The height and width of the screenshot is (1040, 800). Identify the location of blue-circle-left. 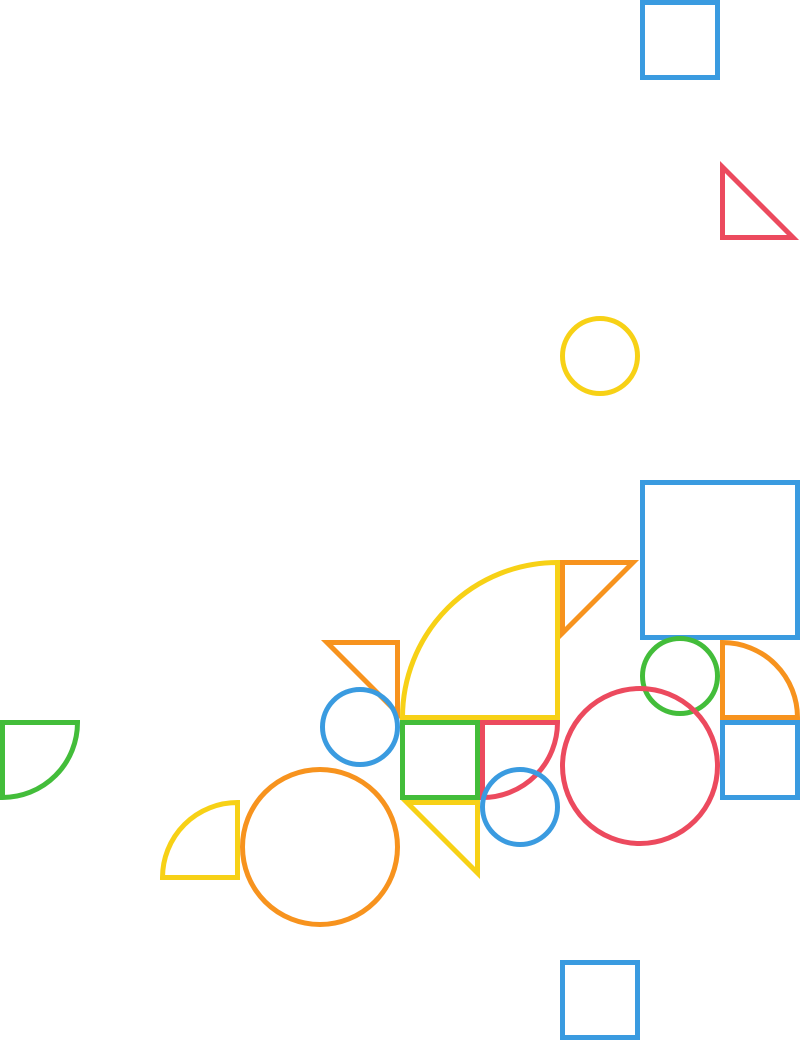
(360, 727).